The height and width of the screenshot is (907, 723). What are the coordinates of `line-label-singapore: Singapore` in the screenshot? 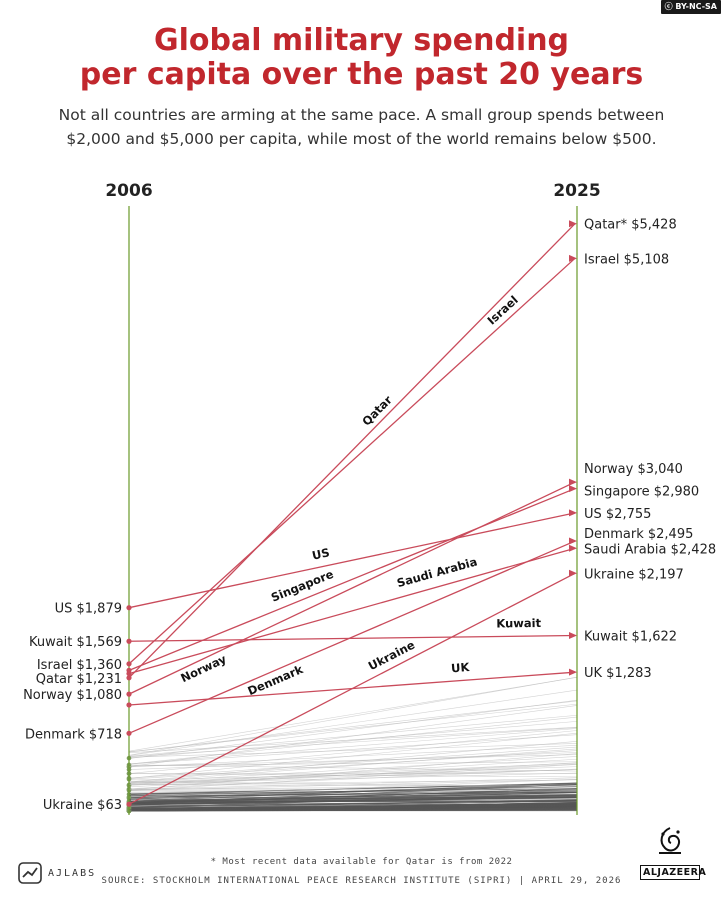 It's located at (302, 586).